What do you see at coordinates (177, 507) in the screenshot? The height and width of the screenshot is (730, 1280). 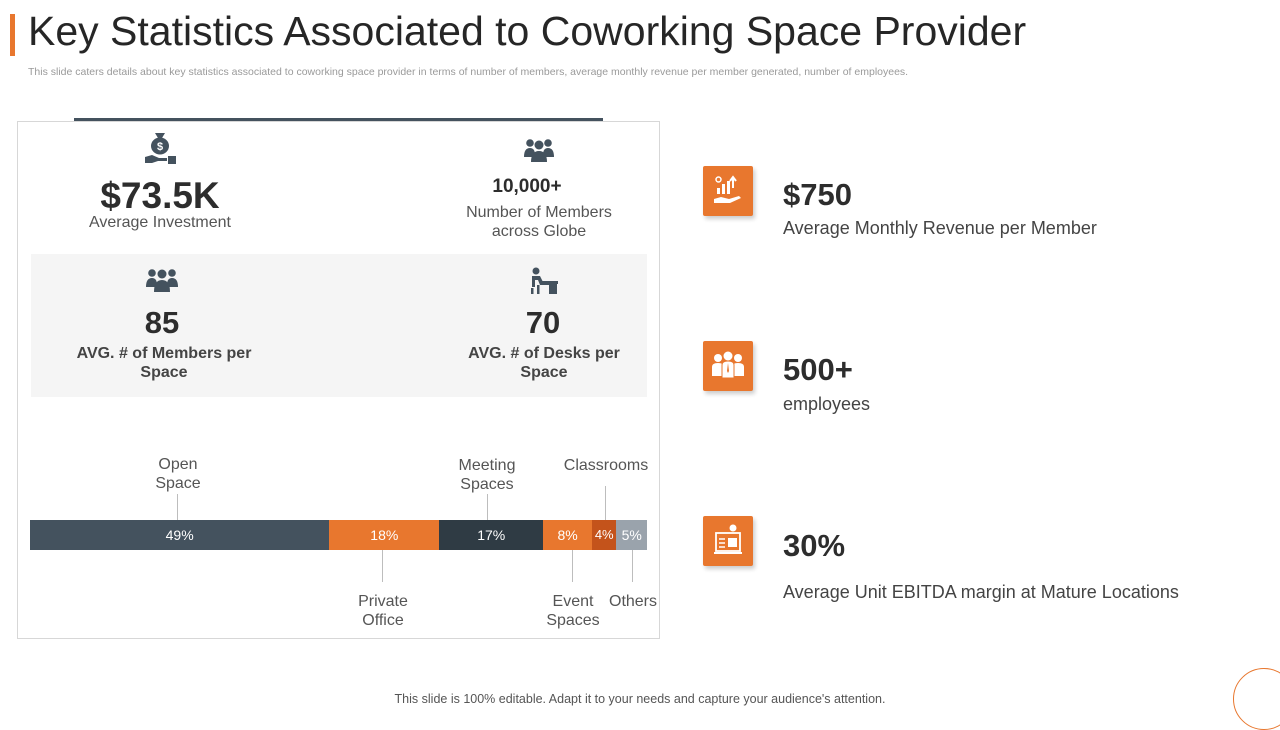 I see `open-space-leader` at bounding box center [177, 507].